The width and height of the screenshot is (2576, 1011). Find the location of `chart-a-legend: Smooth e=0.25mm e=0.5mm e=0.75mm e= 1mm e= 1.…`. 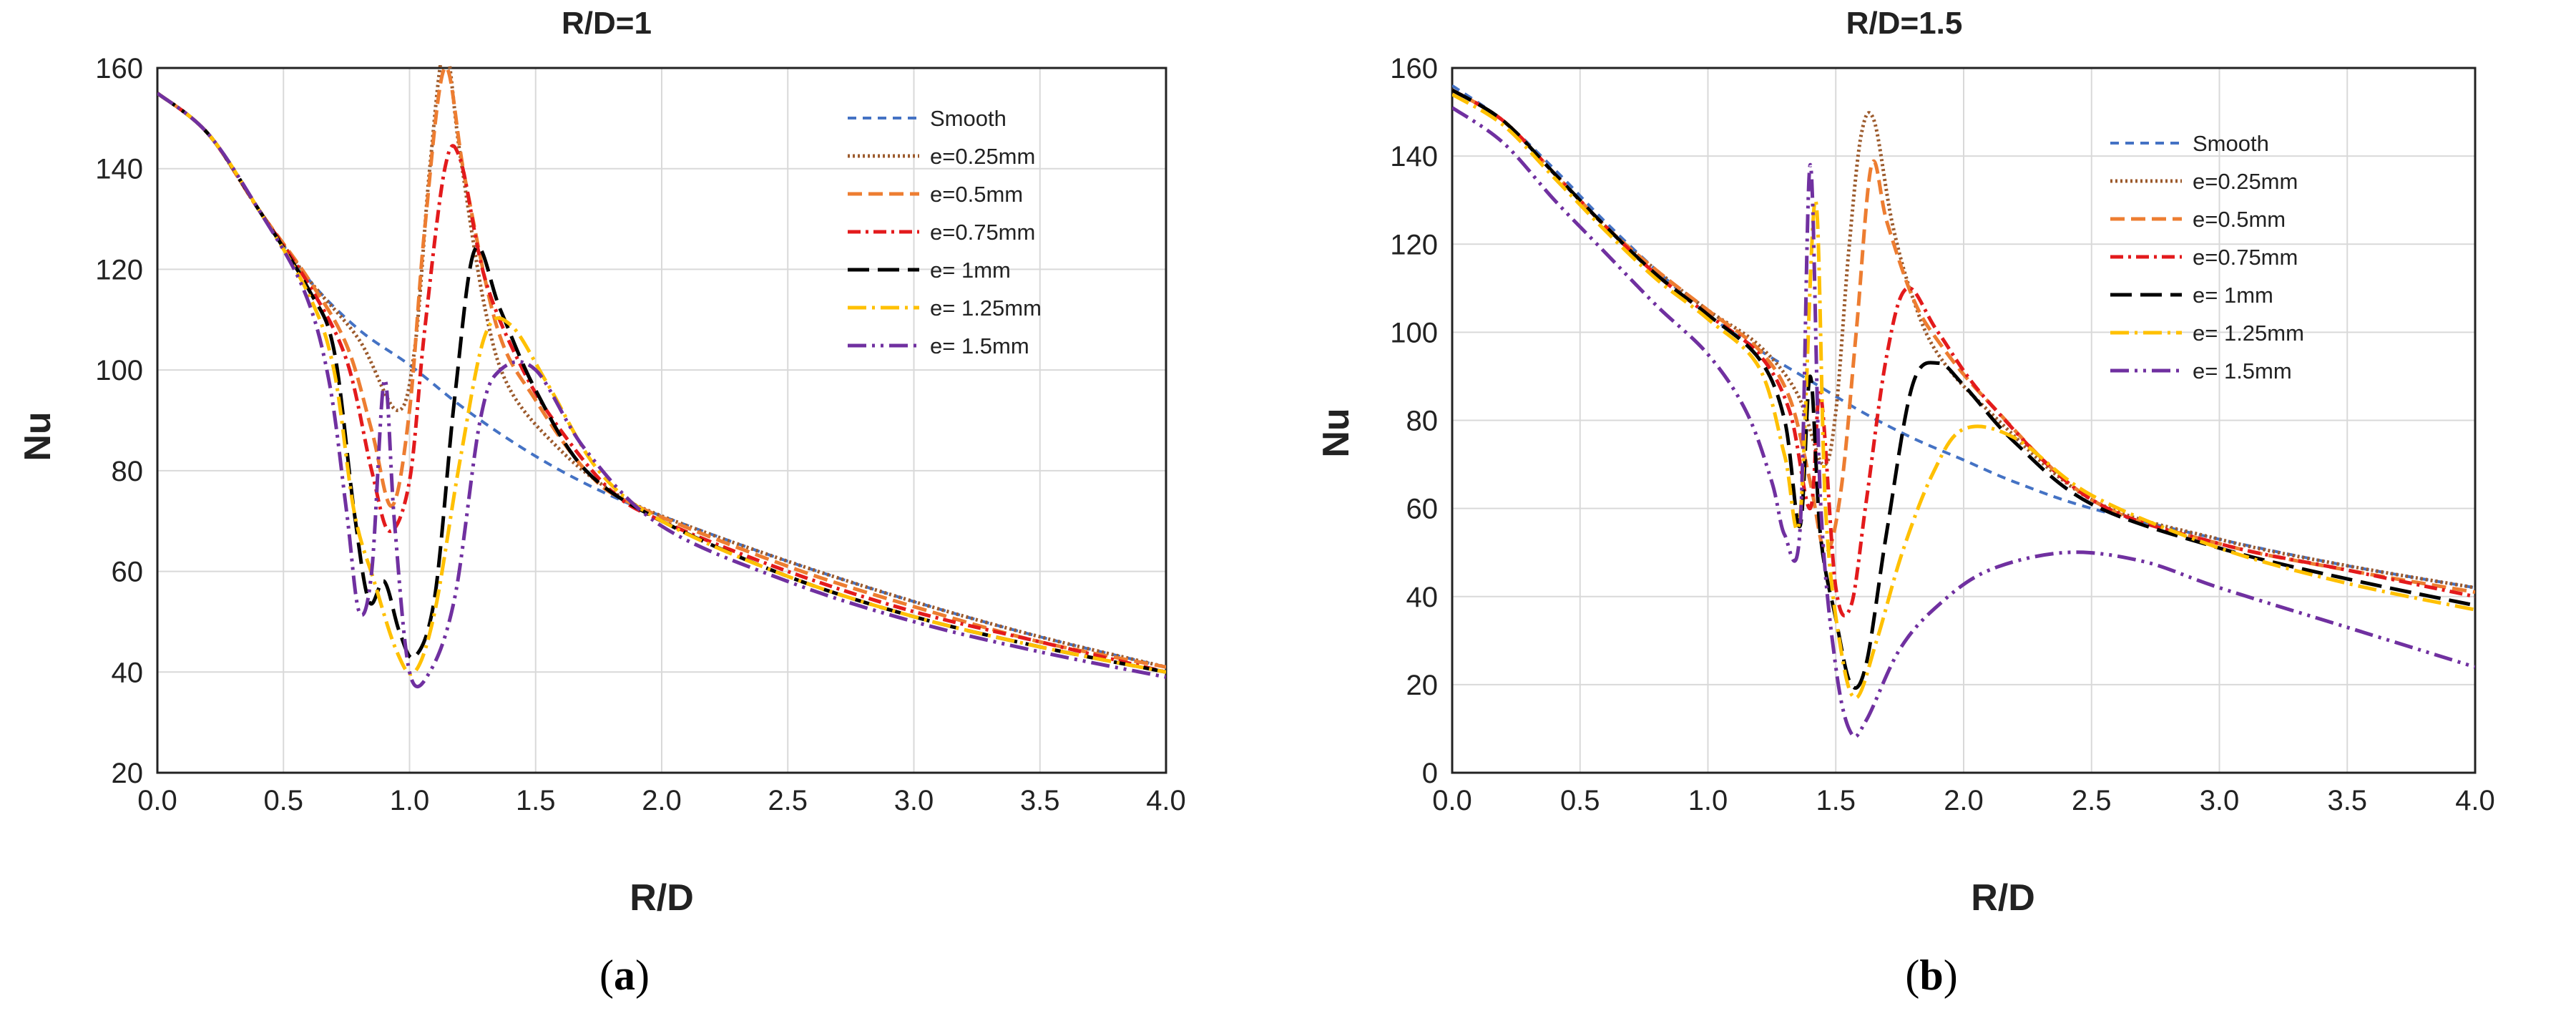

chart-a-legend: Smooth e=0.25mm e=0.5mm e=0.75mm e= 1mm e= 1.… is located at coordinates (945, 232).